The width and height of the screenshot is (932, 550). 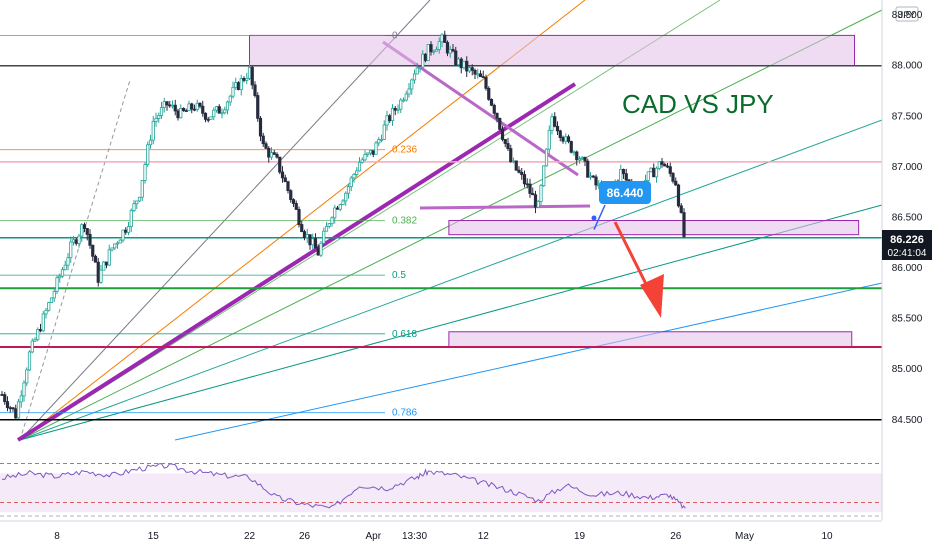 What do you see at coordinates (907, 253) in the screenshot?
I see `countdown-timer: 02:41:04` at bounding box center [907, 253].